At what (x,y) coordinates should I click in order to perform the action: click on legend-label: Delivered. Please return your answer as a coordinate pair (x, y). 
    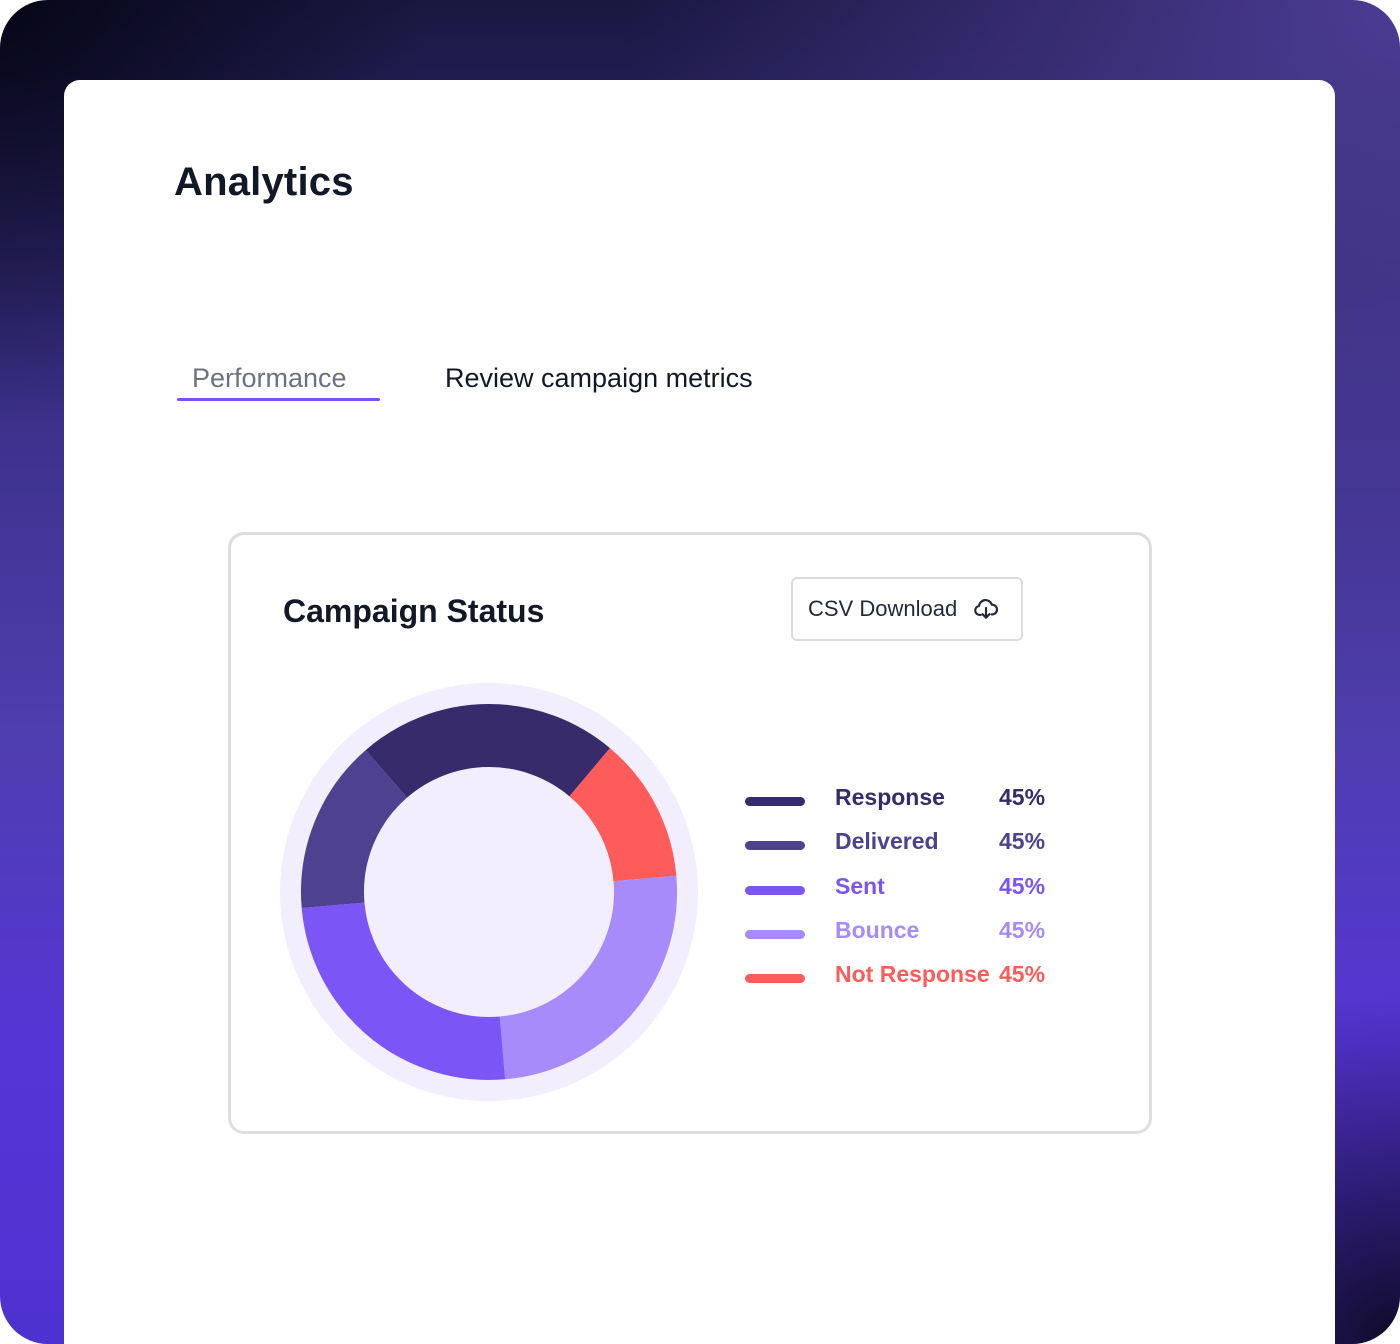
    Looking at the image, I should click on (887, 841).